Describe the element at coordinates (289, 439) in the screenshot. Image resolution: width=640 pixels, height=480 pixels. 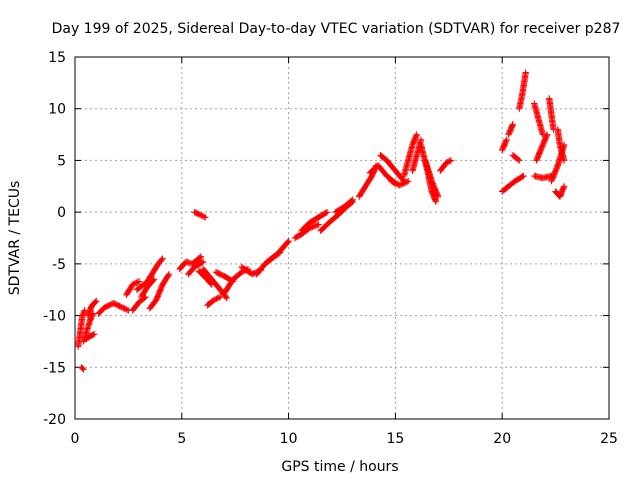
I see `x-tick-label: 10` at that location.